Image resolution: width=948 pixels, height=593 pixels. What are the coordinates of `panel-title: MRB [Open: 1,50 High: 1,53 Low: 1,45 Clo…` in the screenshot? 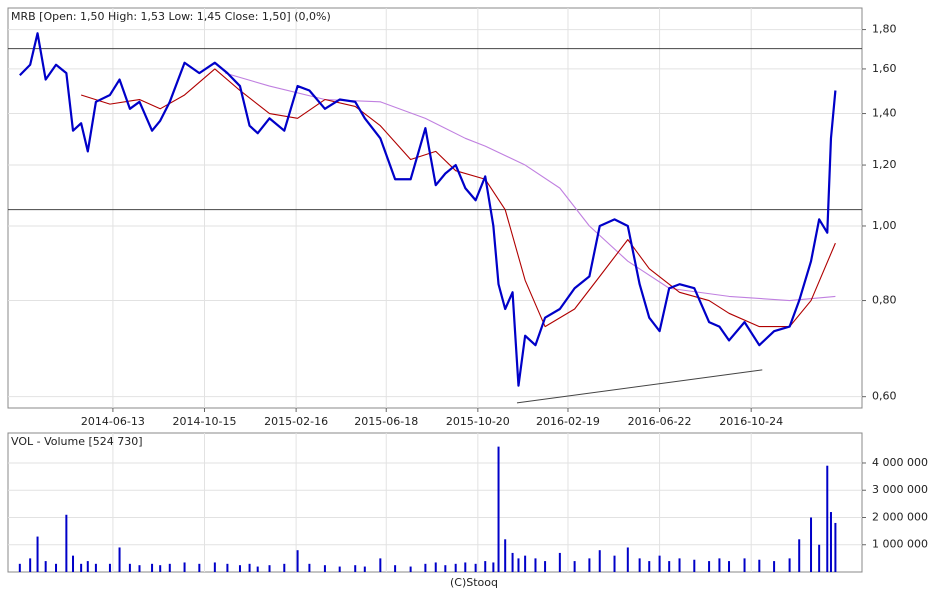 It's located at (171, 16).